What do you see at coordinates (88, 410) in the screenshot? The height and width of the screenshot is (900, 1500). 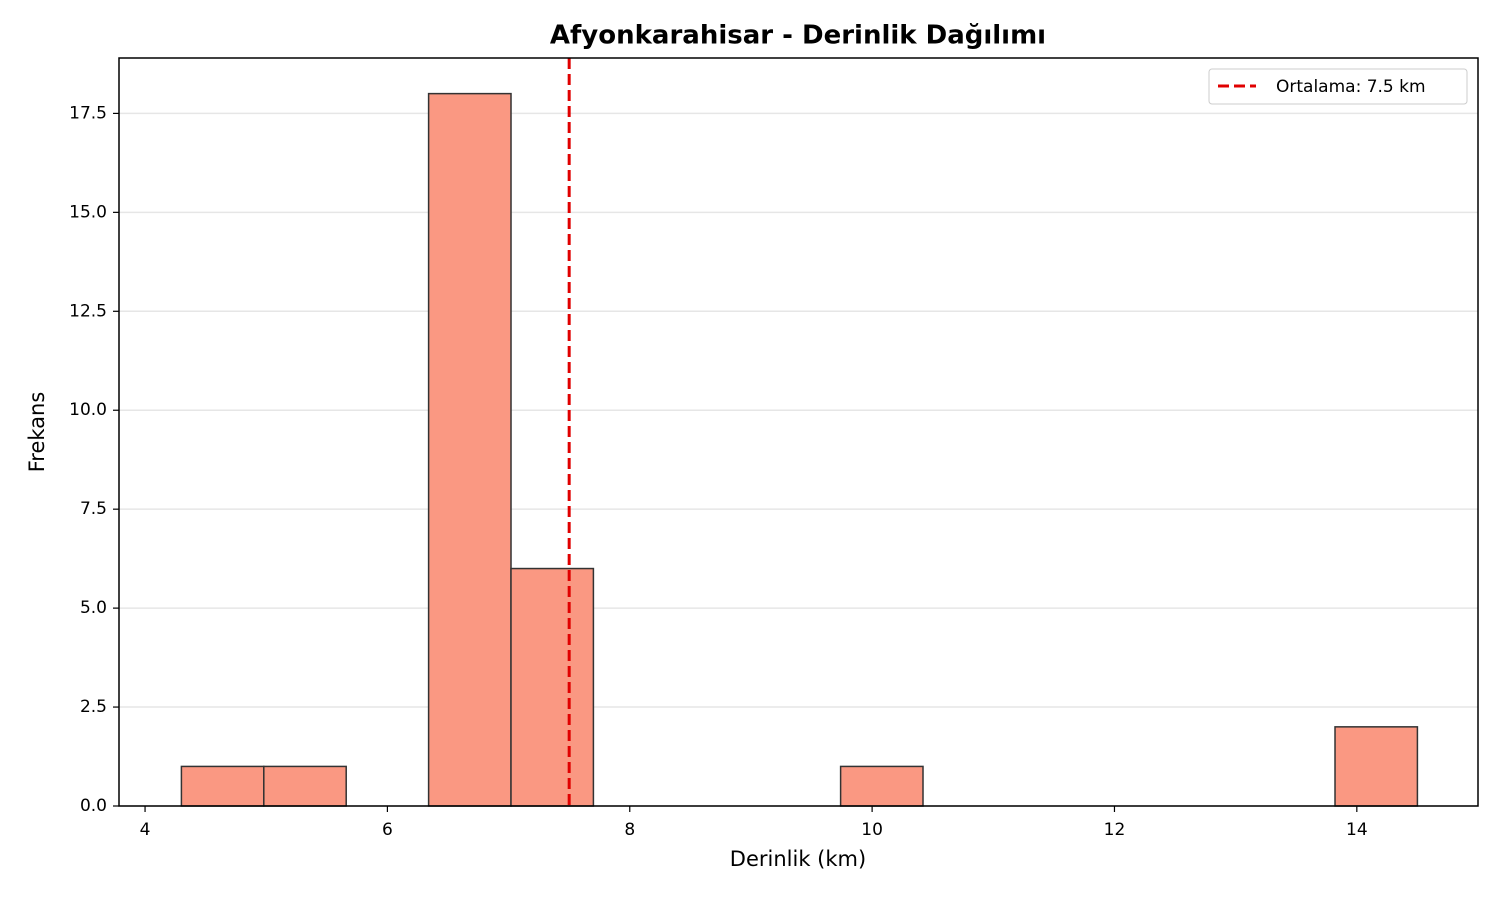 I see `y-tick-label: 10.0` at bounding box center [88, 410].